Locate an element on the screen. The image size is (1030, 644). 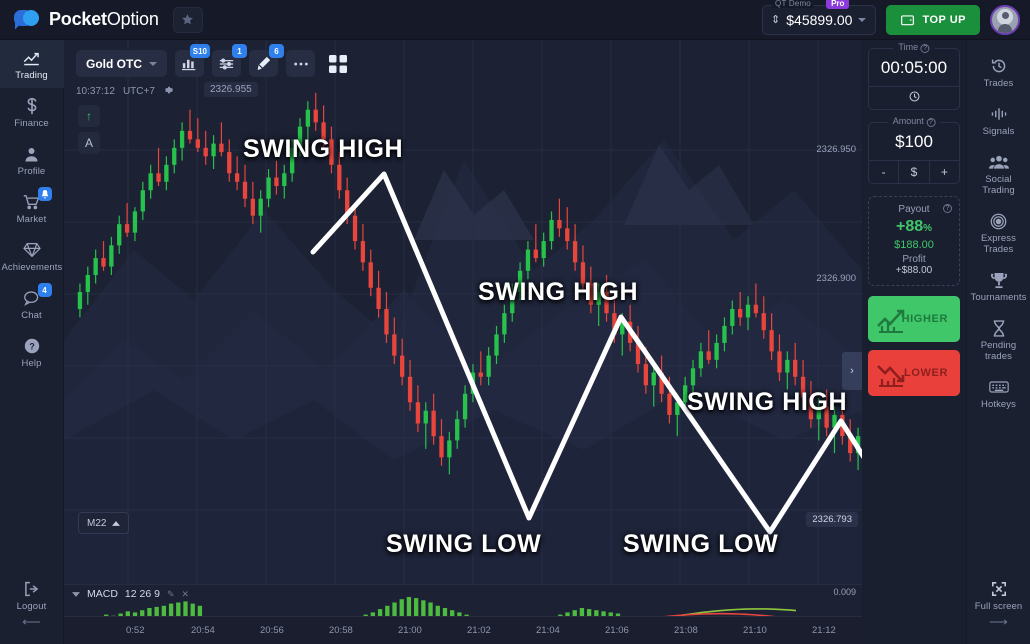
currency-button: $ is located at coordinates (913, 172).